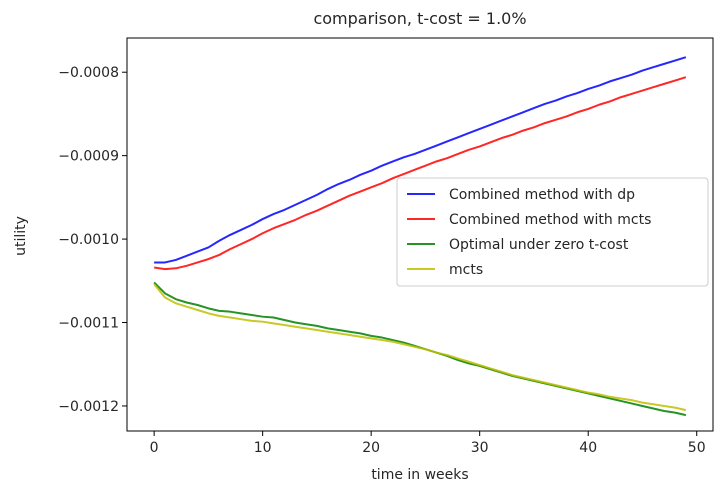  I want to click on x-tick-label: 50, so click(697, 448).